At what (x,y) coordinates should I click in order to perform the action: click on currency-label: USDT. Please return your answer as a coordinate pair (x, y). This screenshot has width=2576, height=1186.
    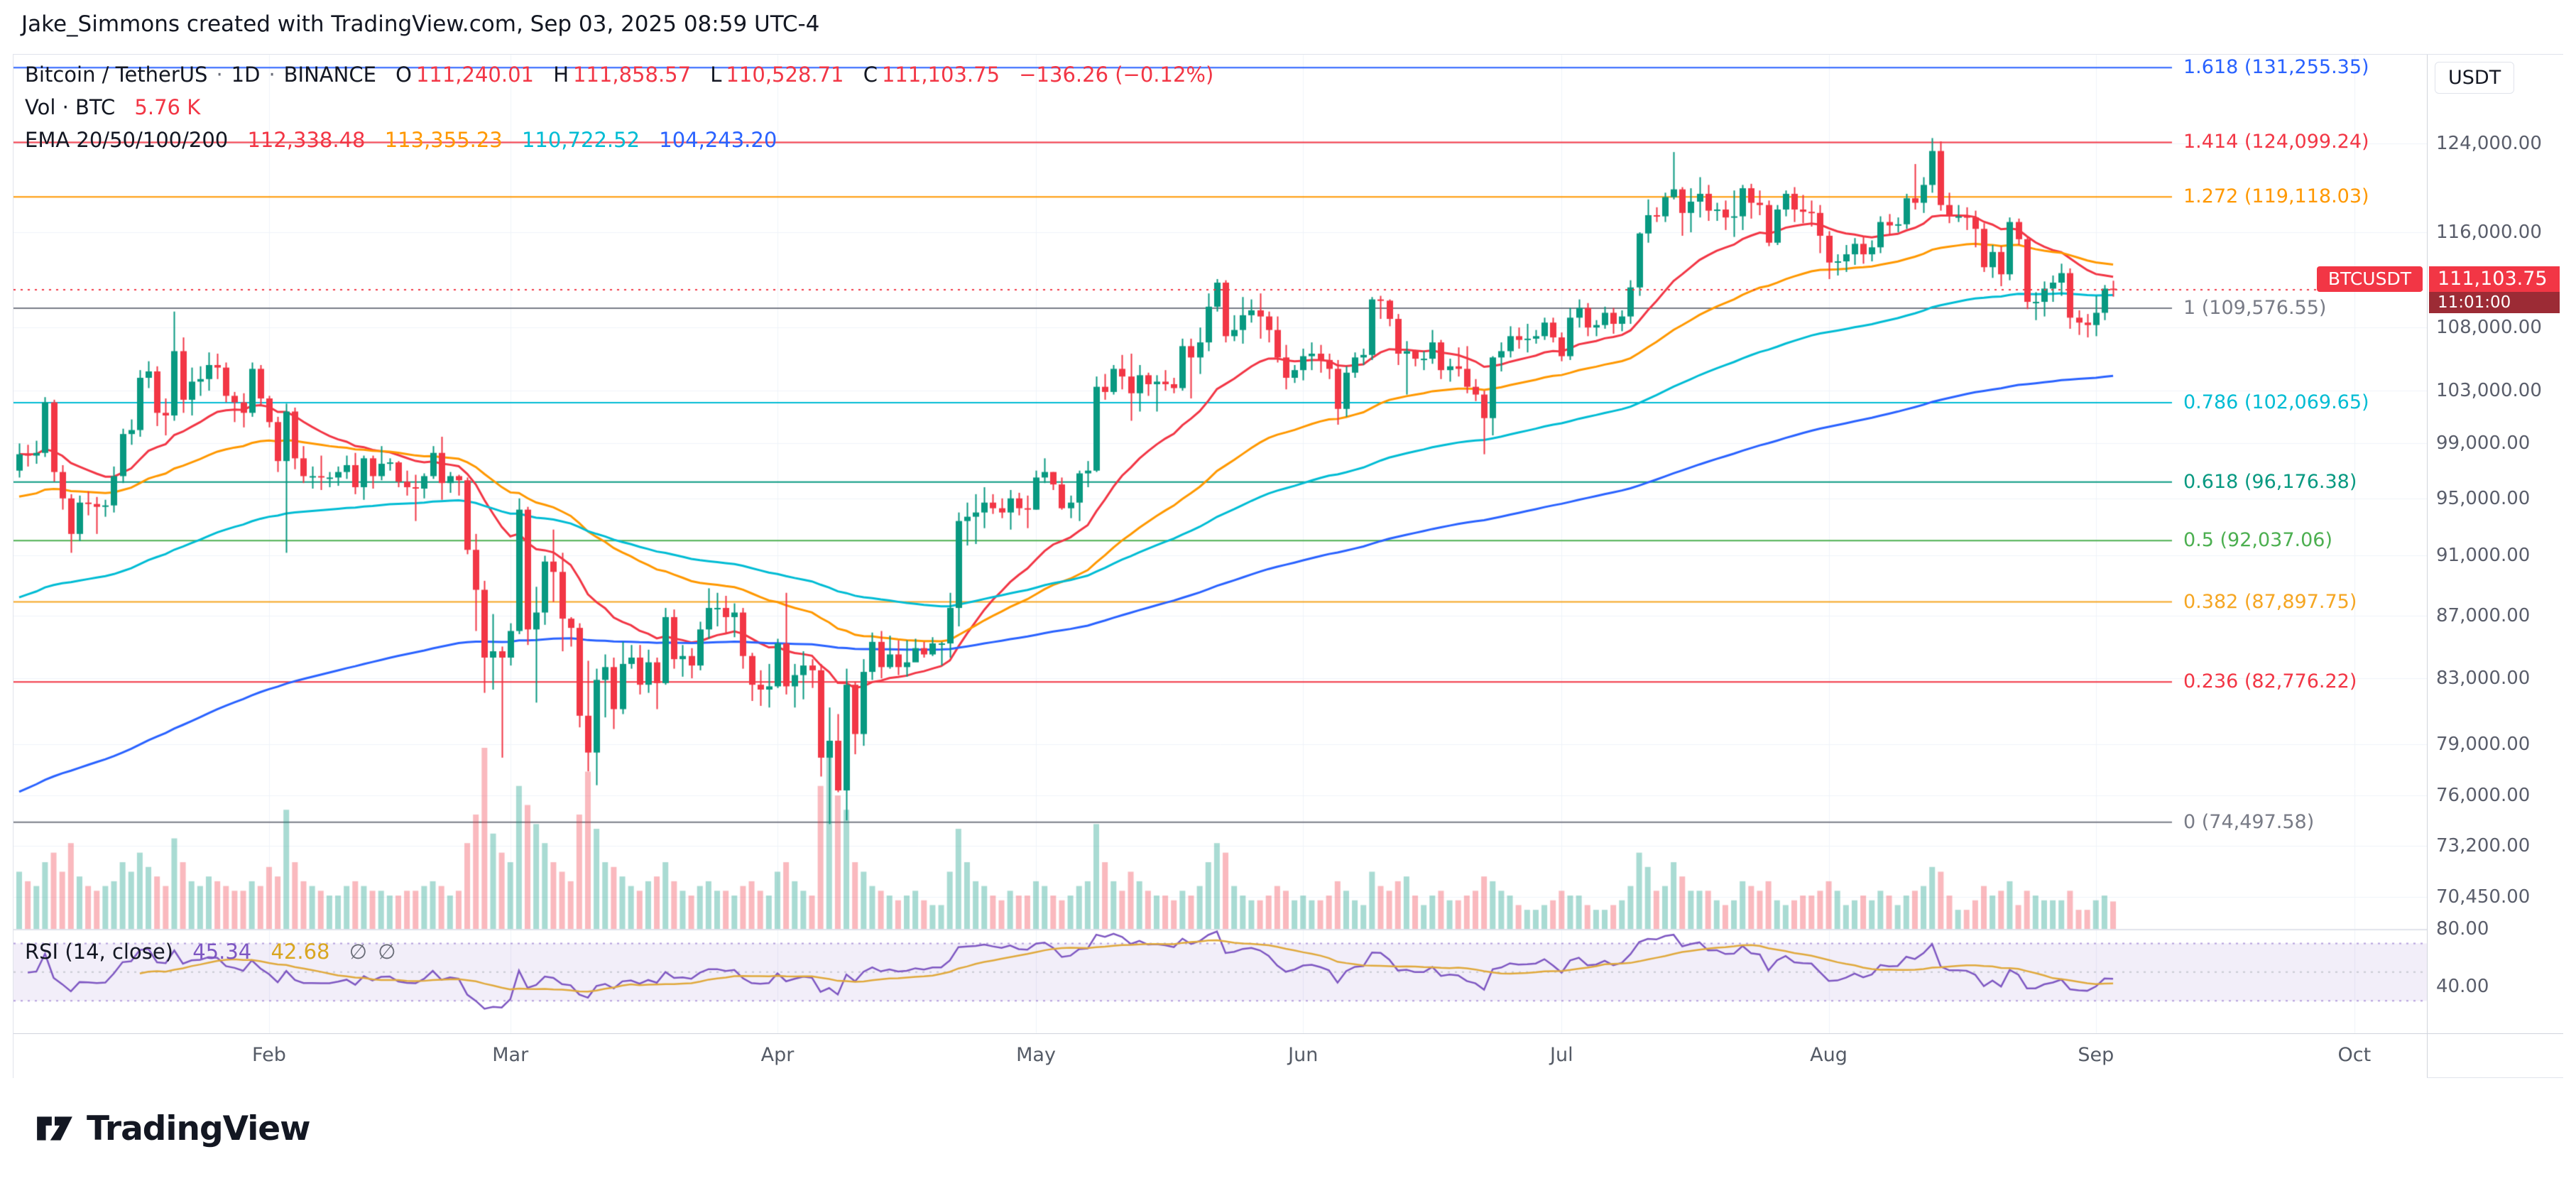
    Looking at the image, I should click on (2475, 78).